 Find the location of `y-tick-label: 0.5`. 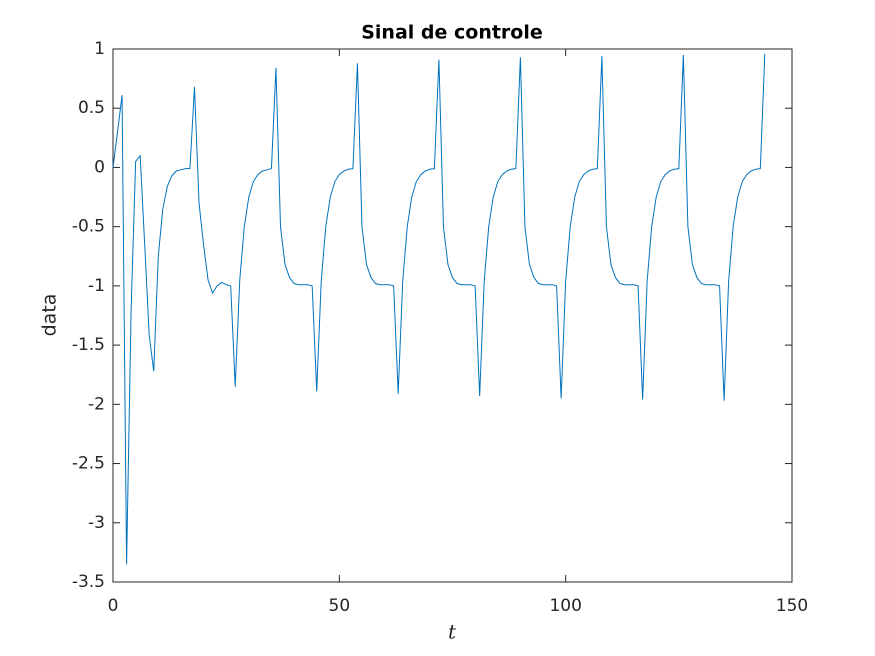

y-tick-label: 0.5 is located at coordinates (91, 108).